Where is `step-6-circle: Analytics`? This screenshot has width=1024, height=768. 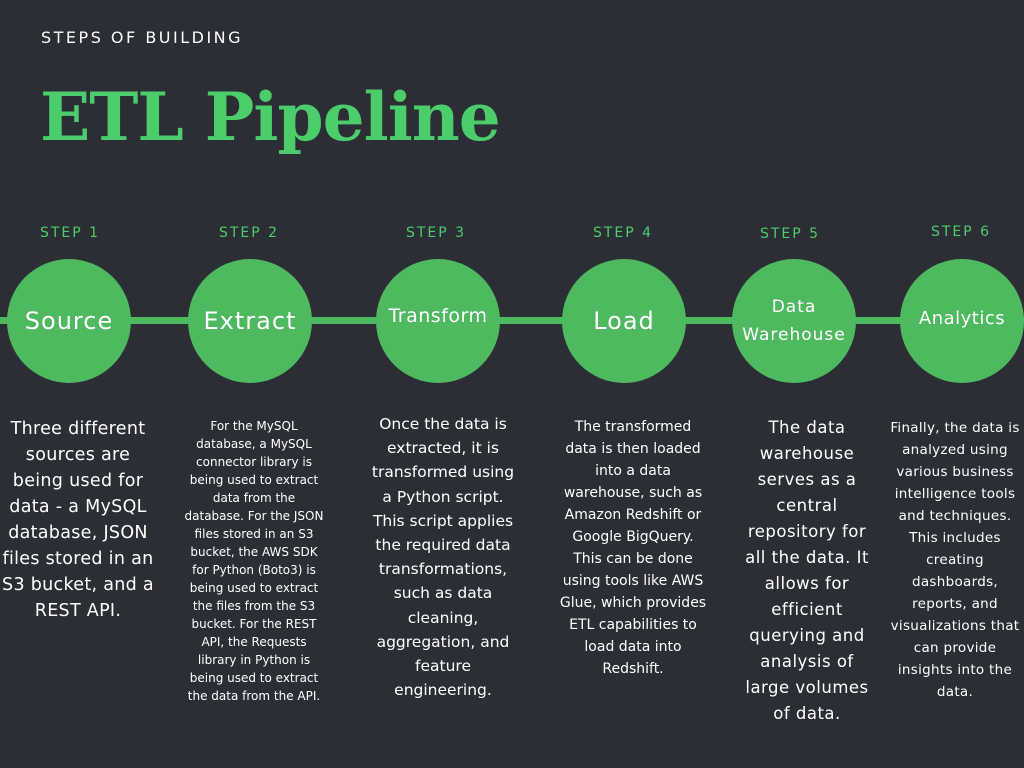
step-6-circle: Analytics is located at coordinates (962, 321).